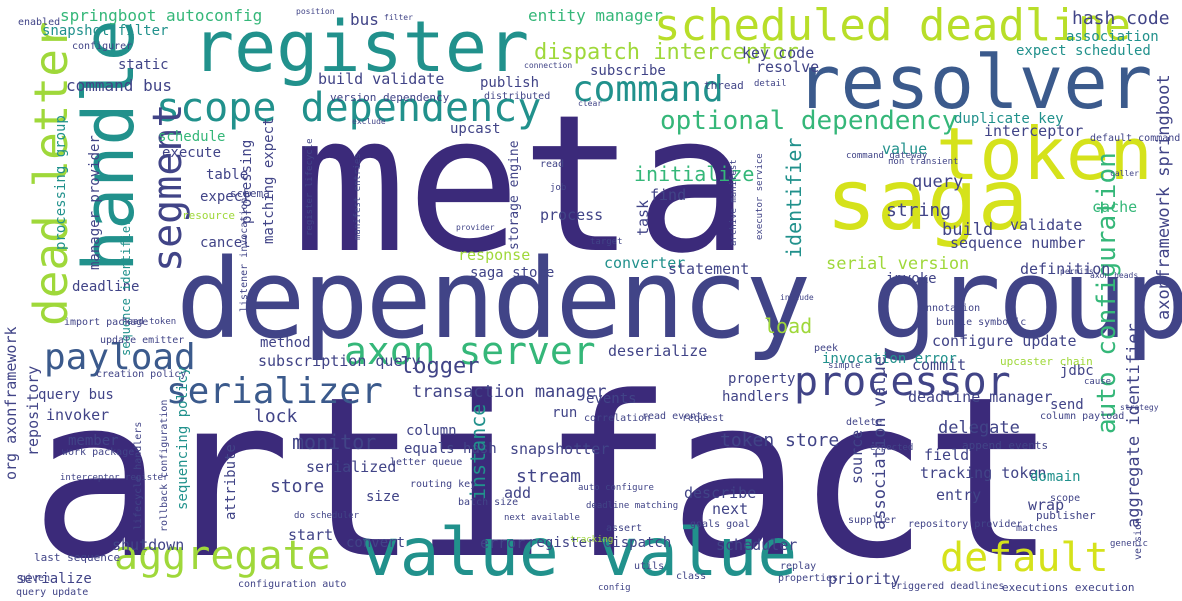 This screenshot has height=601, width=1182. Describe the element at coordinates (983, 473) in the screenshot. I see `word-tracking-token: tracking token` at that location.